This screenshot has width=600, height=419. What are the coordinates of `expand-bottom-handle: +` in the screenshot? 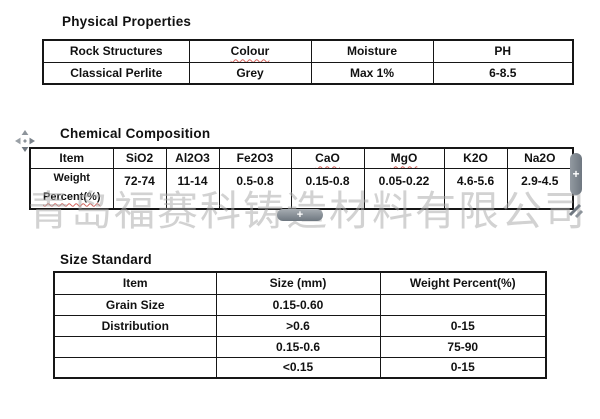 It's located at (300, 215).